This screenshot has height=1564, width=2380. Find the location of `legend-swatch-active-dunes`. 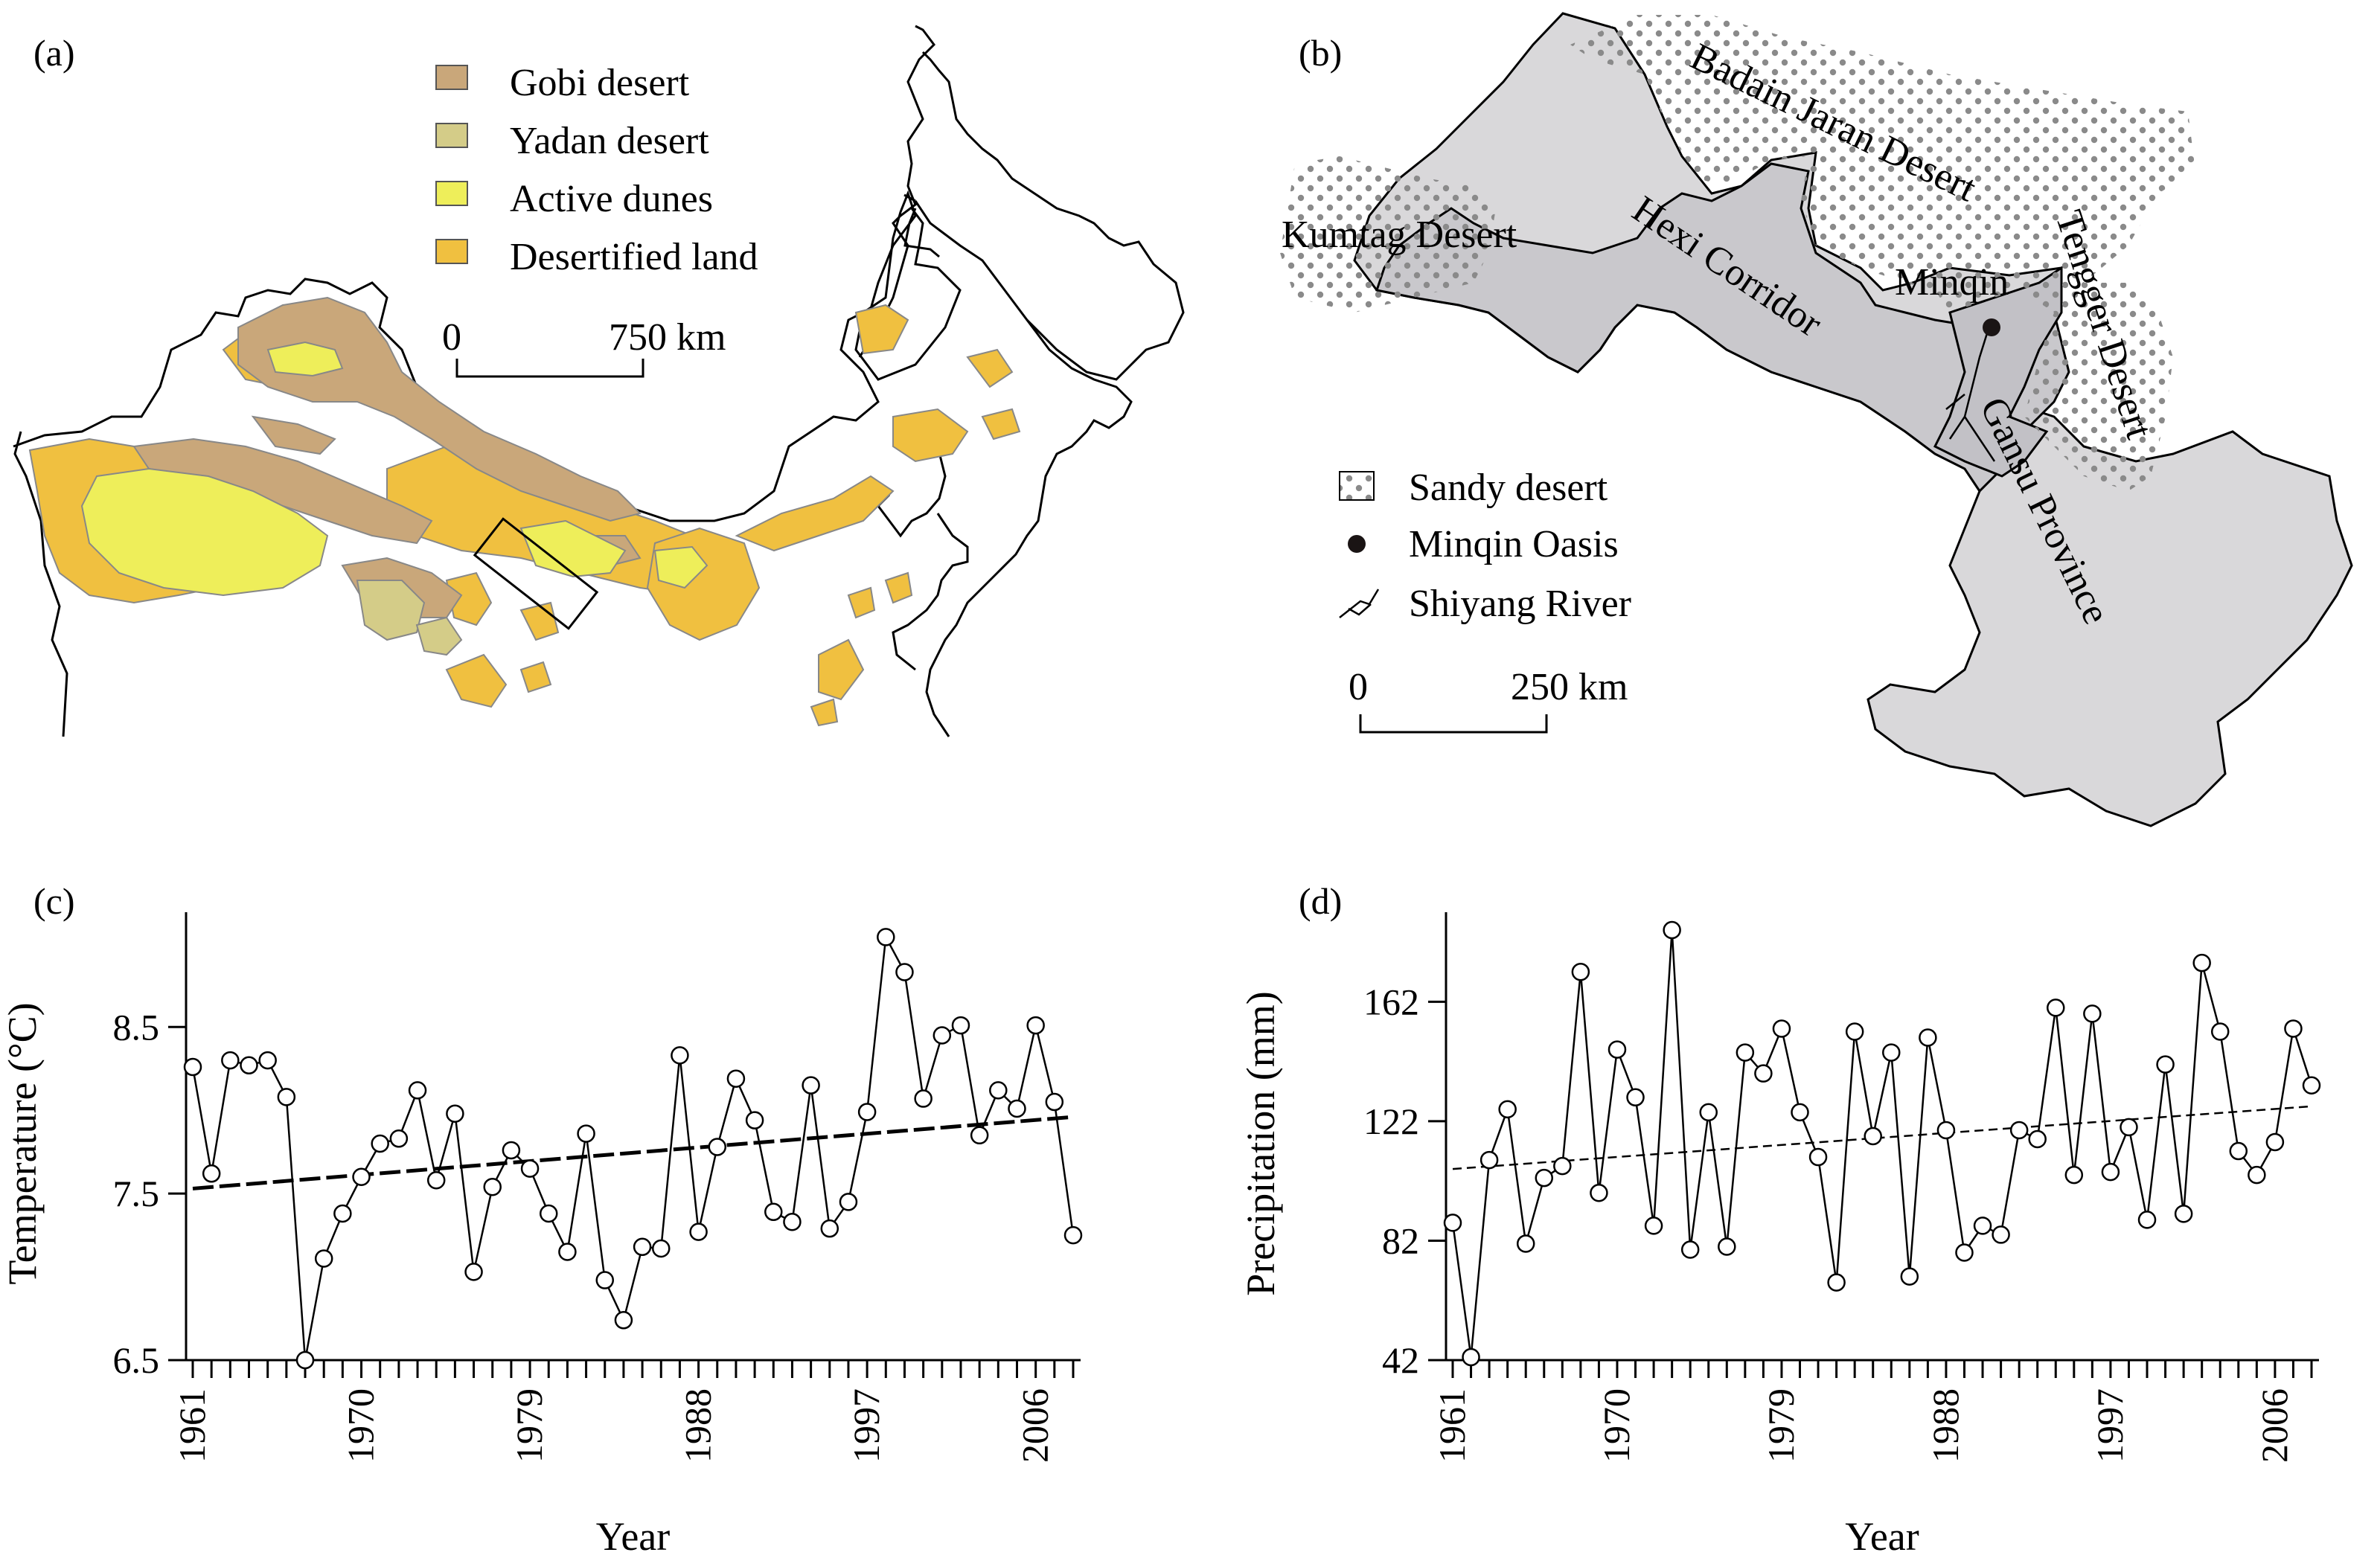

legend-swatch-active-dunes is located at coordinates (451, 194).